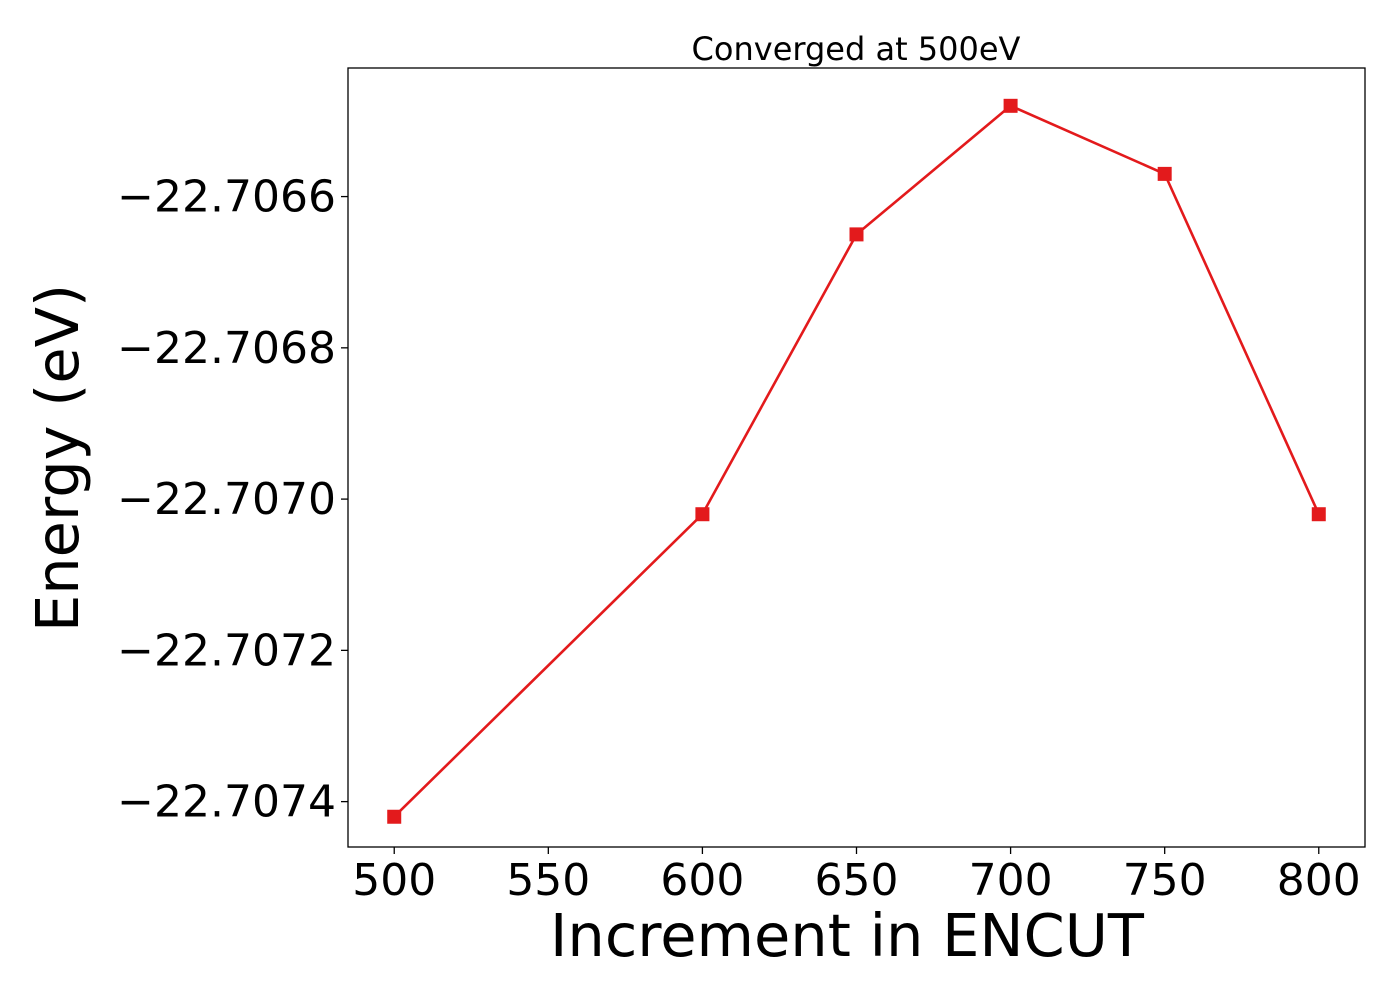 This screenshot has height=1000, width=1400. What do you see at coordinates (548, 880) in the screenshot?
I see `x-tick-label: 550` at bounding box center [548, 880].